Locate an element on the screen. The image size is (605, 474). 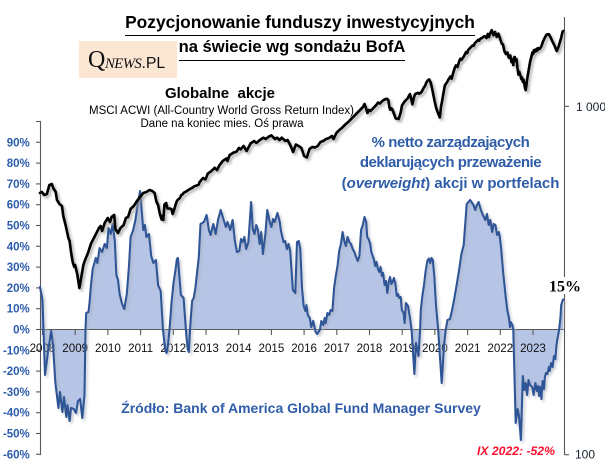
svg-text: 2014 is located at coordinates (239, 348).